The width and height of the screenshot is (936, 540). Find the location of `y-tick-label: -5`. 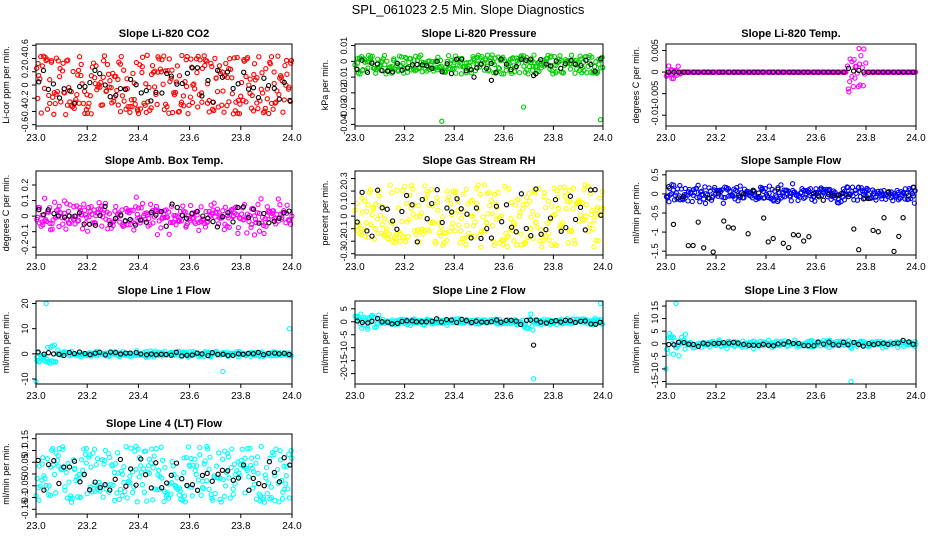

y-tick-label: -5 is located at coordinates (344, 335).